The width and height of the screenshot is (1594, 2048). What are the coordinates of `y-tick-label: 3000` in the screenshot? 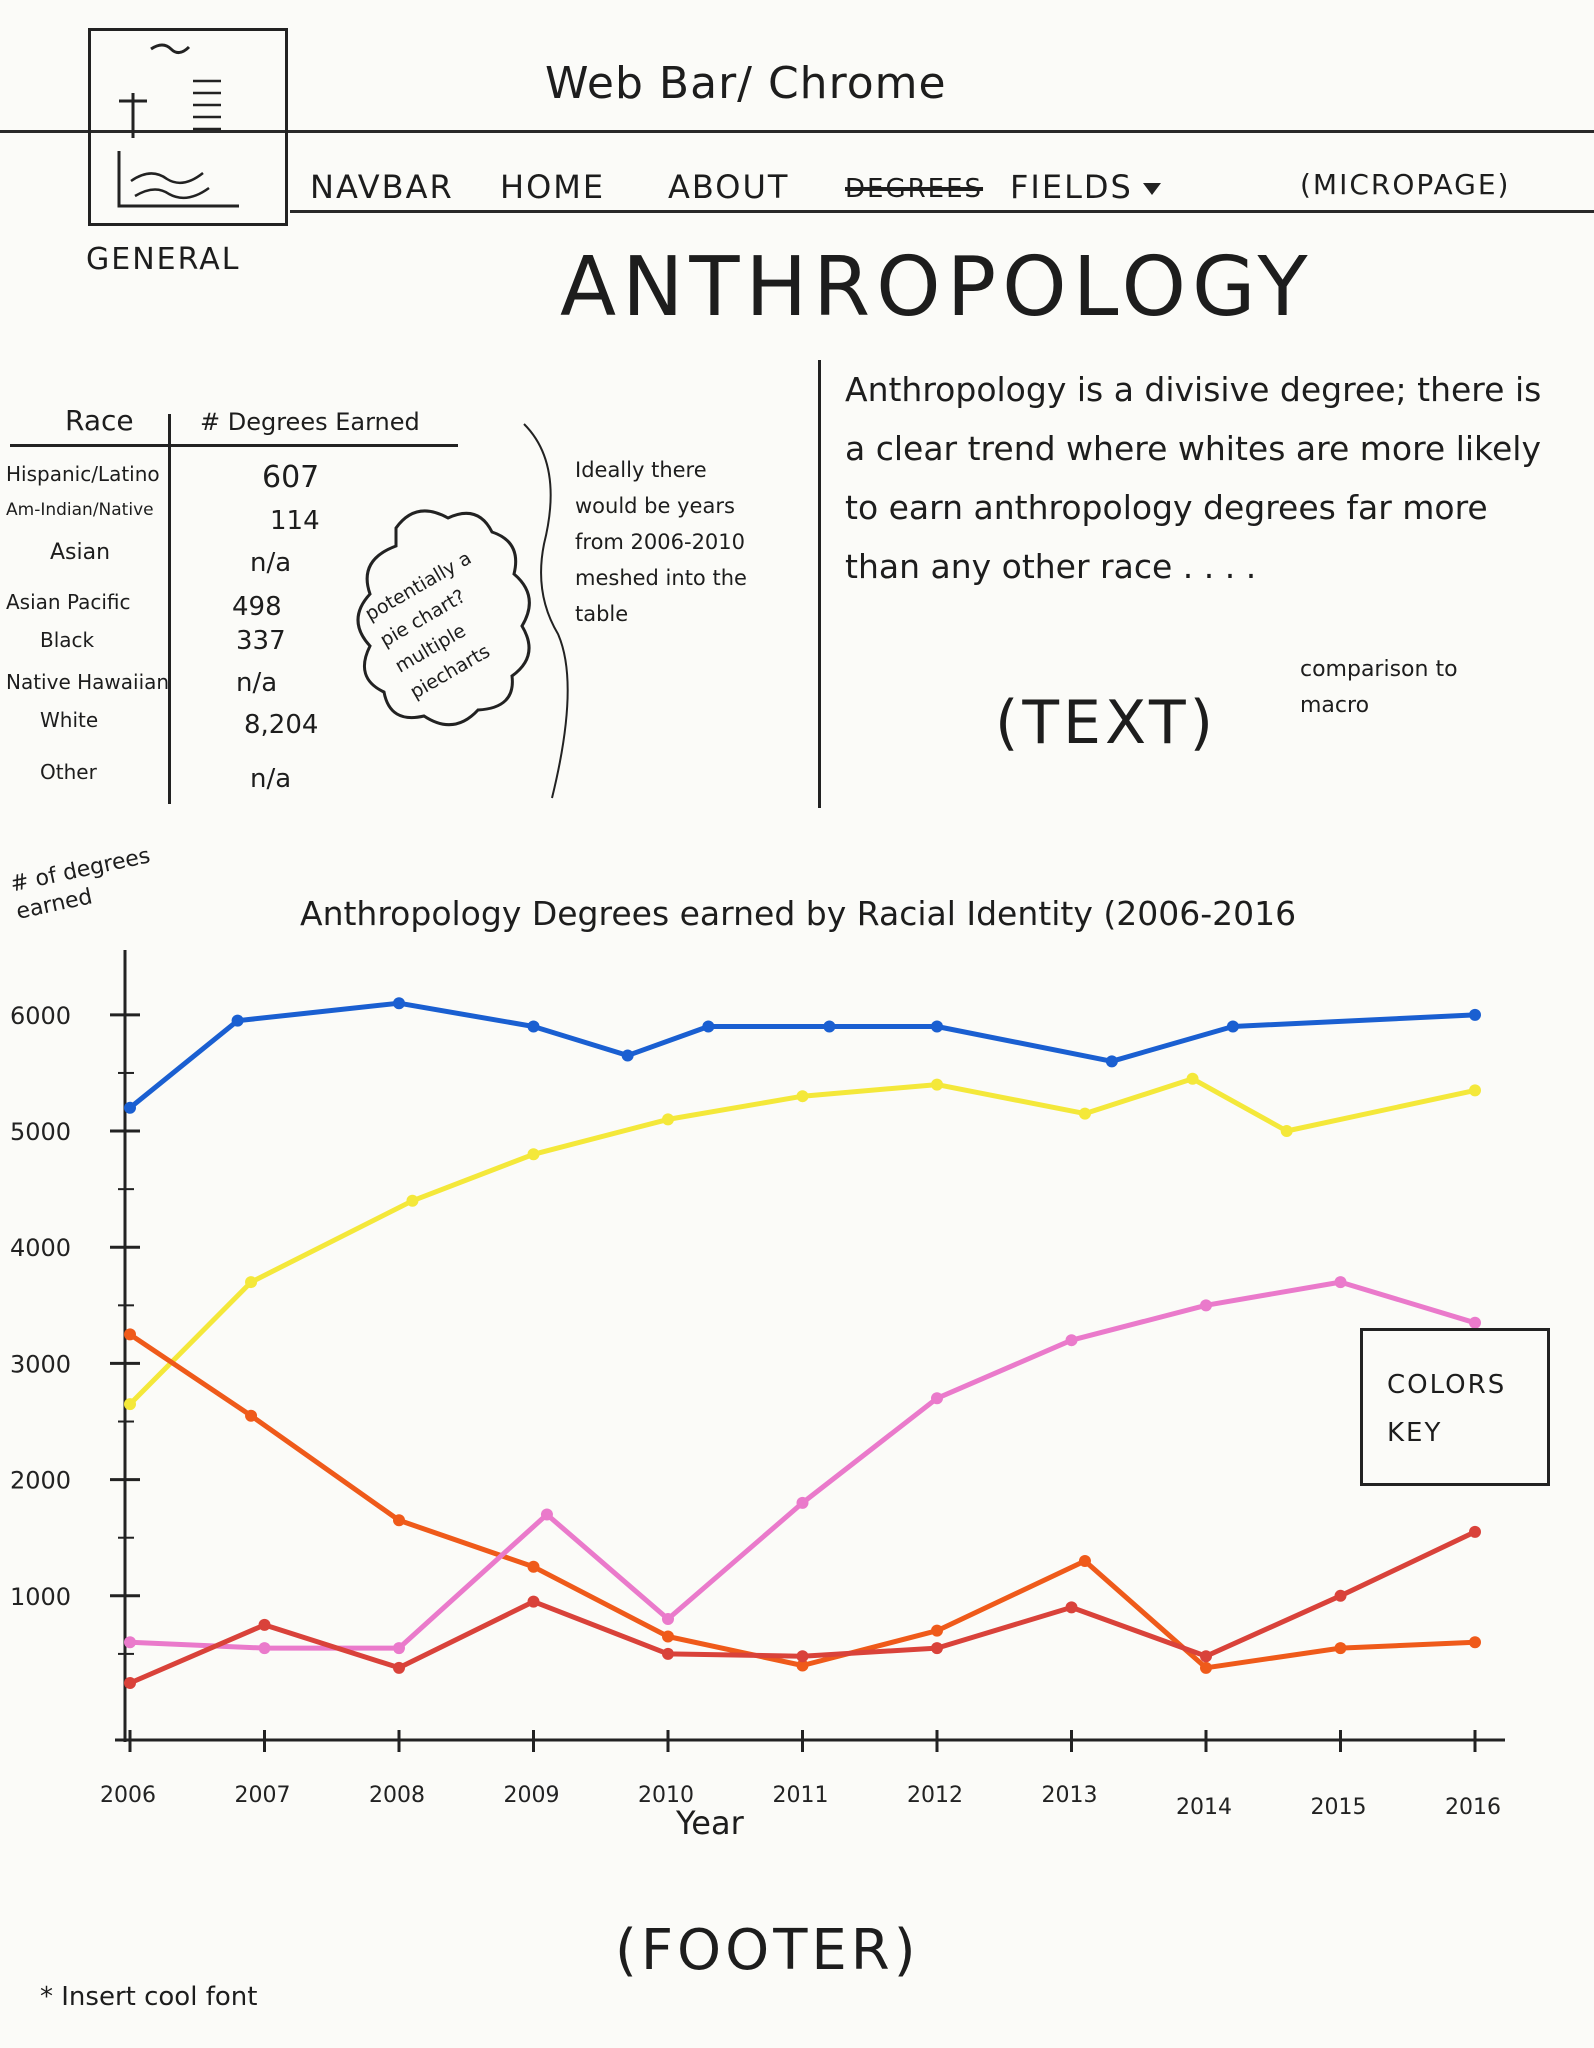 It's located at (40, 1364).